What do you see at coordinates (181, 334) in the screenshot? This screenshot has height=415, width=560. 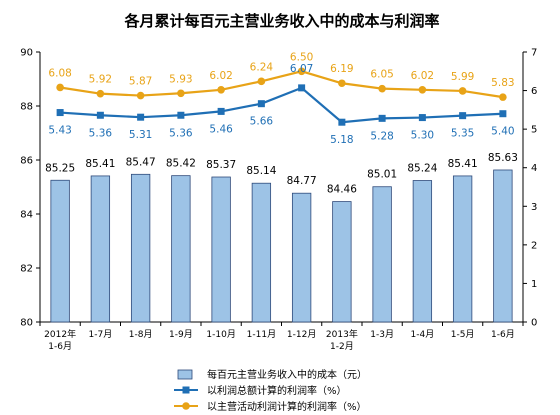 I see `x-tick-label: 1-9月` at bounding box center [181, 334].